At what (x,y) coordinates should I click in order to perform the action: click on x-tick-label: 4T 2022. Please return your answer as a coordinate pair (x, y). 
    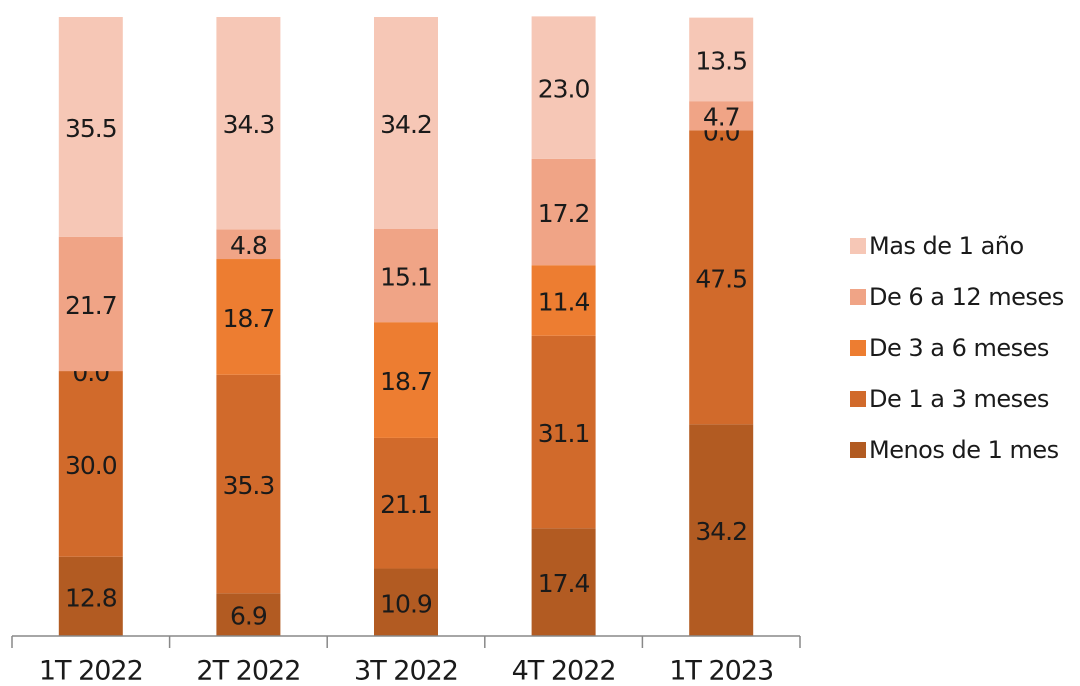
    Looking at the image, I should click on (564, 671).